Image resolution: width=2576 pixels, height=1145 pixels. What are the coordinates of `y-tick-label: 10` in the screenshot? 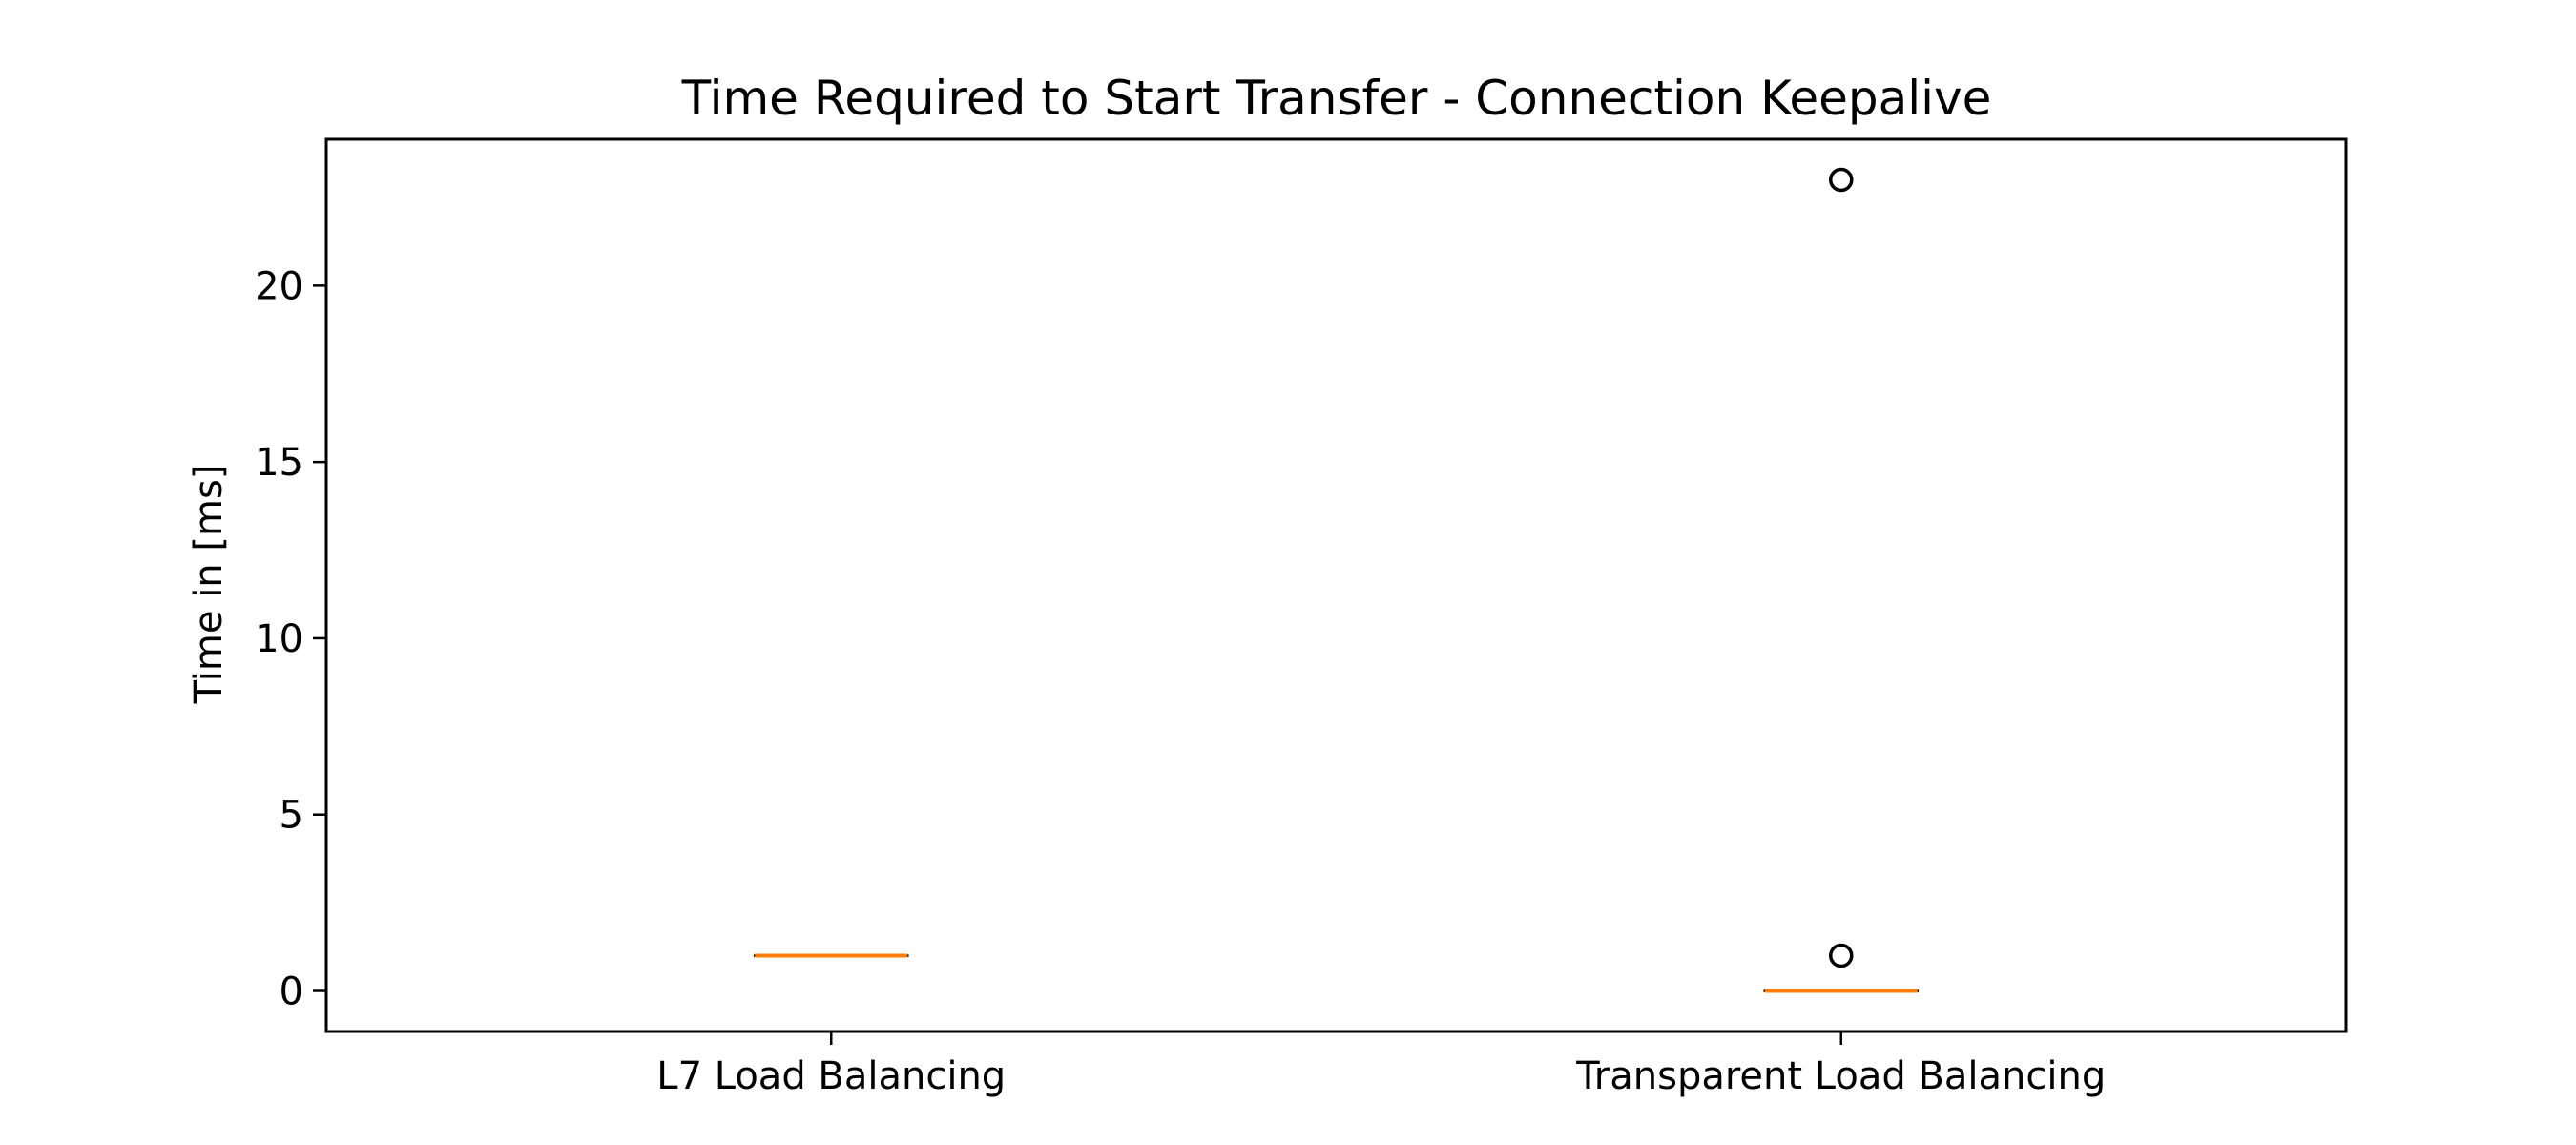 It's located at (279, 639).